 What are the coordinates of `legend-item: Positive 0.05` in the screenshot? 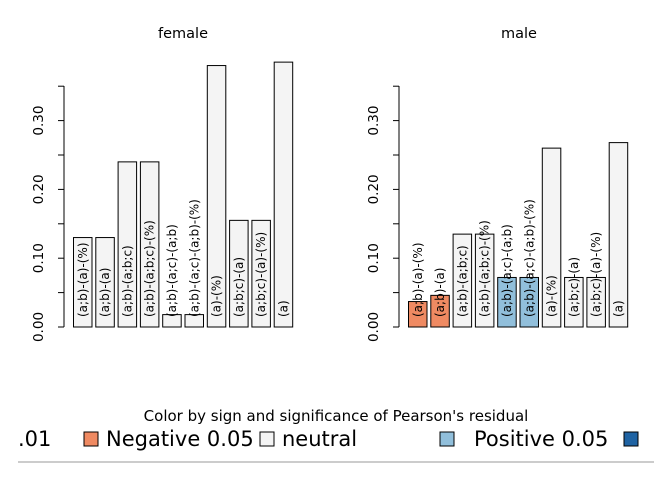 It's located at (523, 439).